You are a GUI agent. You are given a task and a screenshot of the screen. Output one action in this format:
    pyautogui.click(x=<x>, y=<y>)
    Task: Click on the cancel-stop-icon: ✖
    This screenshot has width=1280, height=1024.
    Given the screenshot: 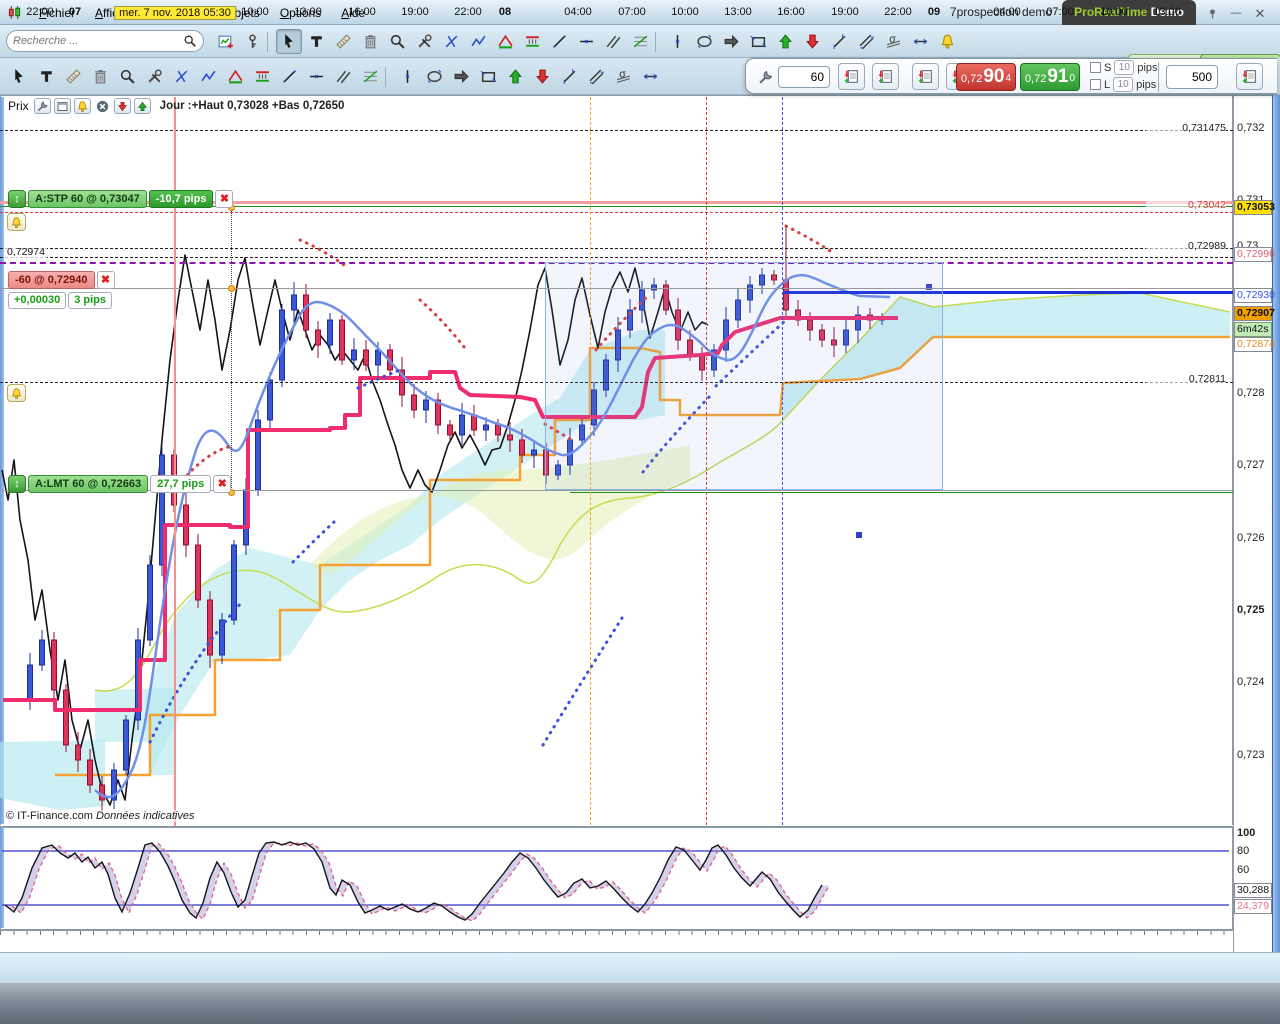 What is the action you would take?
    pyautogui.click(x=224, y=199)
    